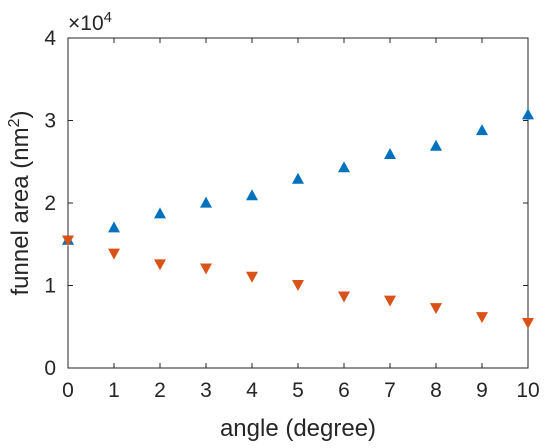 The width and height of the screenshot is (550, 448). What do you see at coordinates (50, 38) in the screenshot?
I see `y-tick-label: 4` at bounding box center [50, 38].